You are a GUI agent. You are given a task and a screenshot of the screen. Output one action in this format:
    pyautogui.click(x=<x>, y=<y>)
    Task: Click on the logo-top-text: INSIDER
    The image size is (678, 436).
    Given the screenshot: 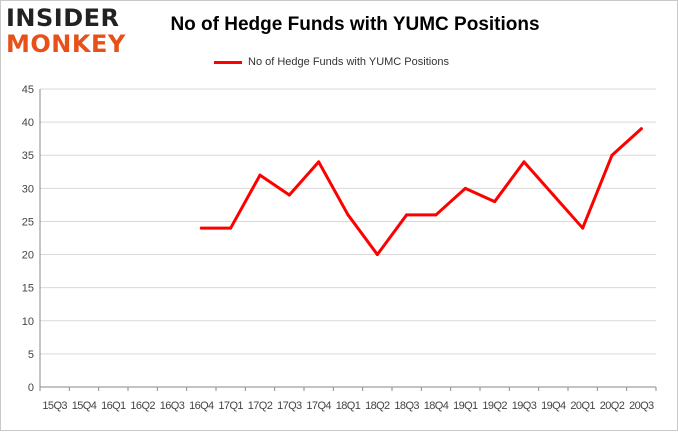 What is the action you would take?
    pyautogui.click(x=63, y=18)
    